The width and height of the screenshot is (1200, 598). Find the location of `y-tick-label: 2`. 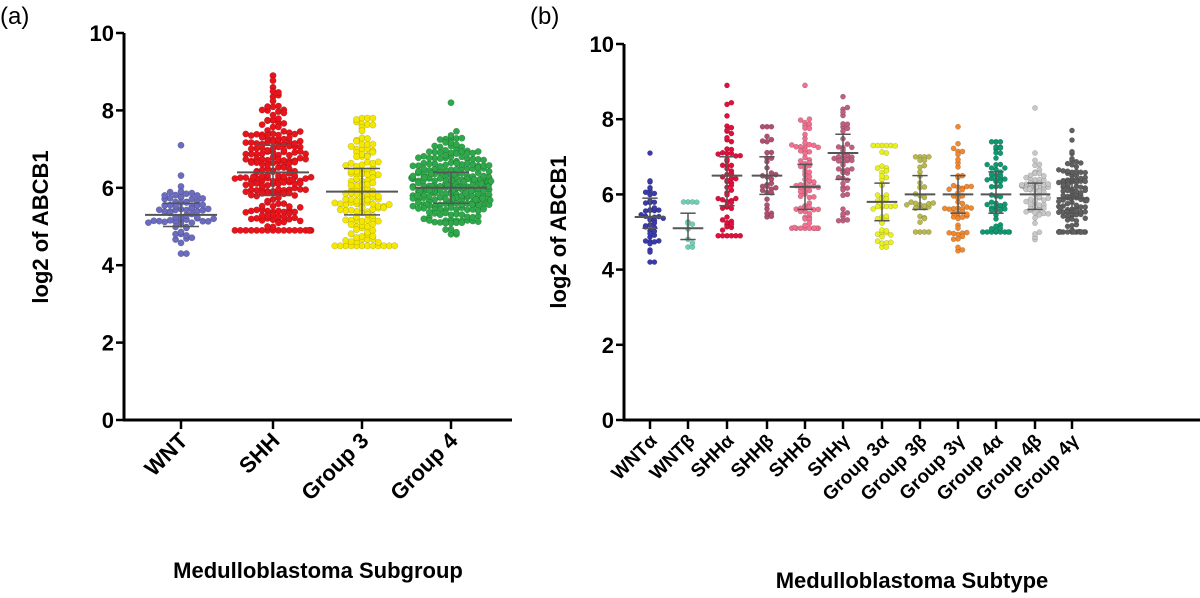

y-tick-label: 2 is located at coordinates (608, 345).